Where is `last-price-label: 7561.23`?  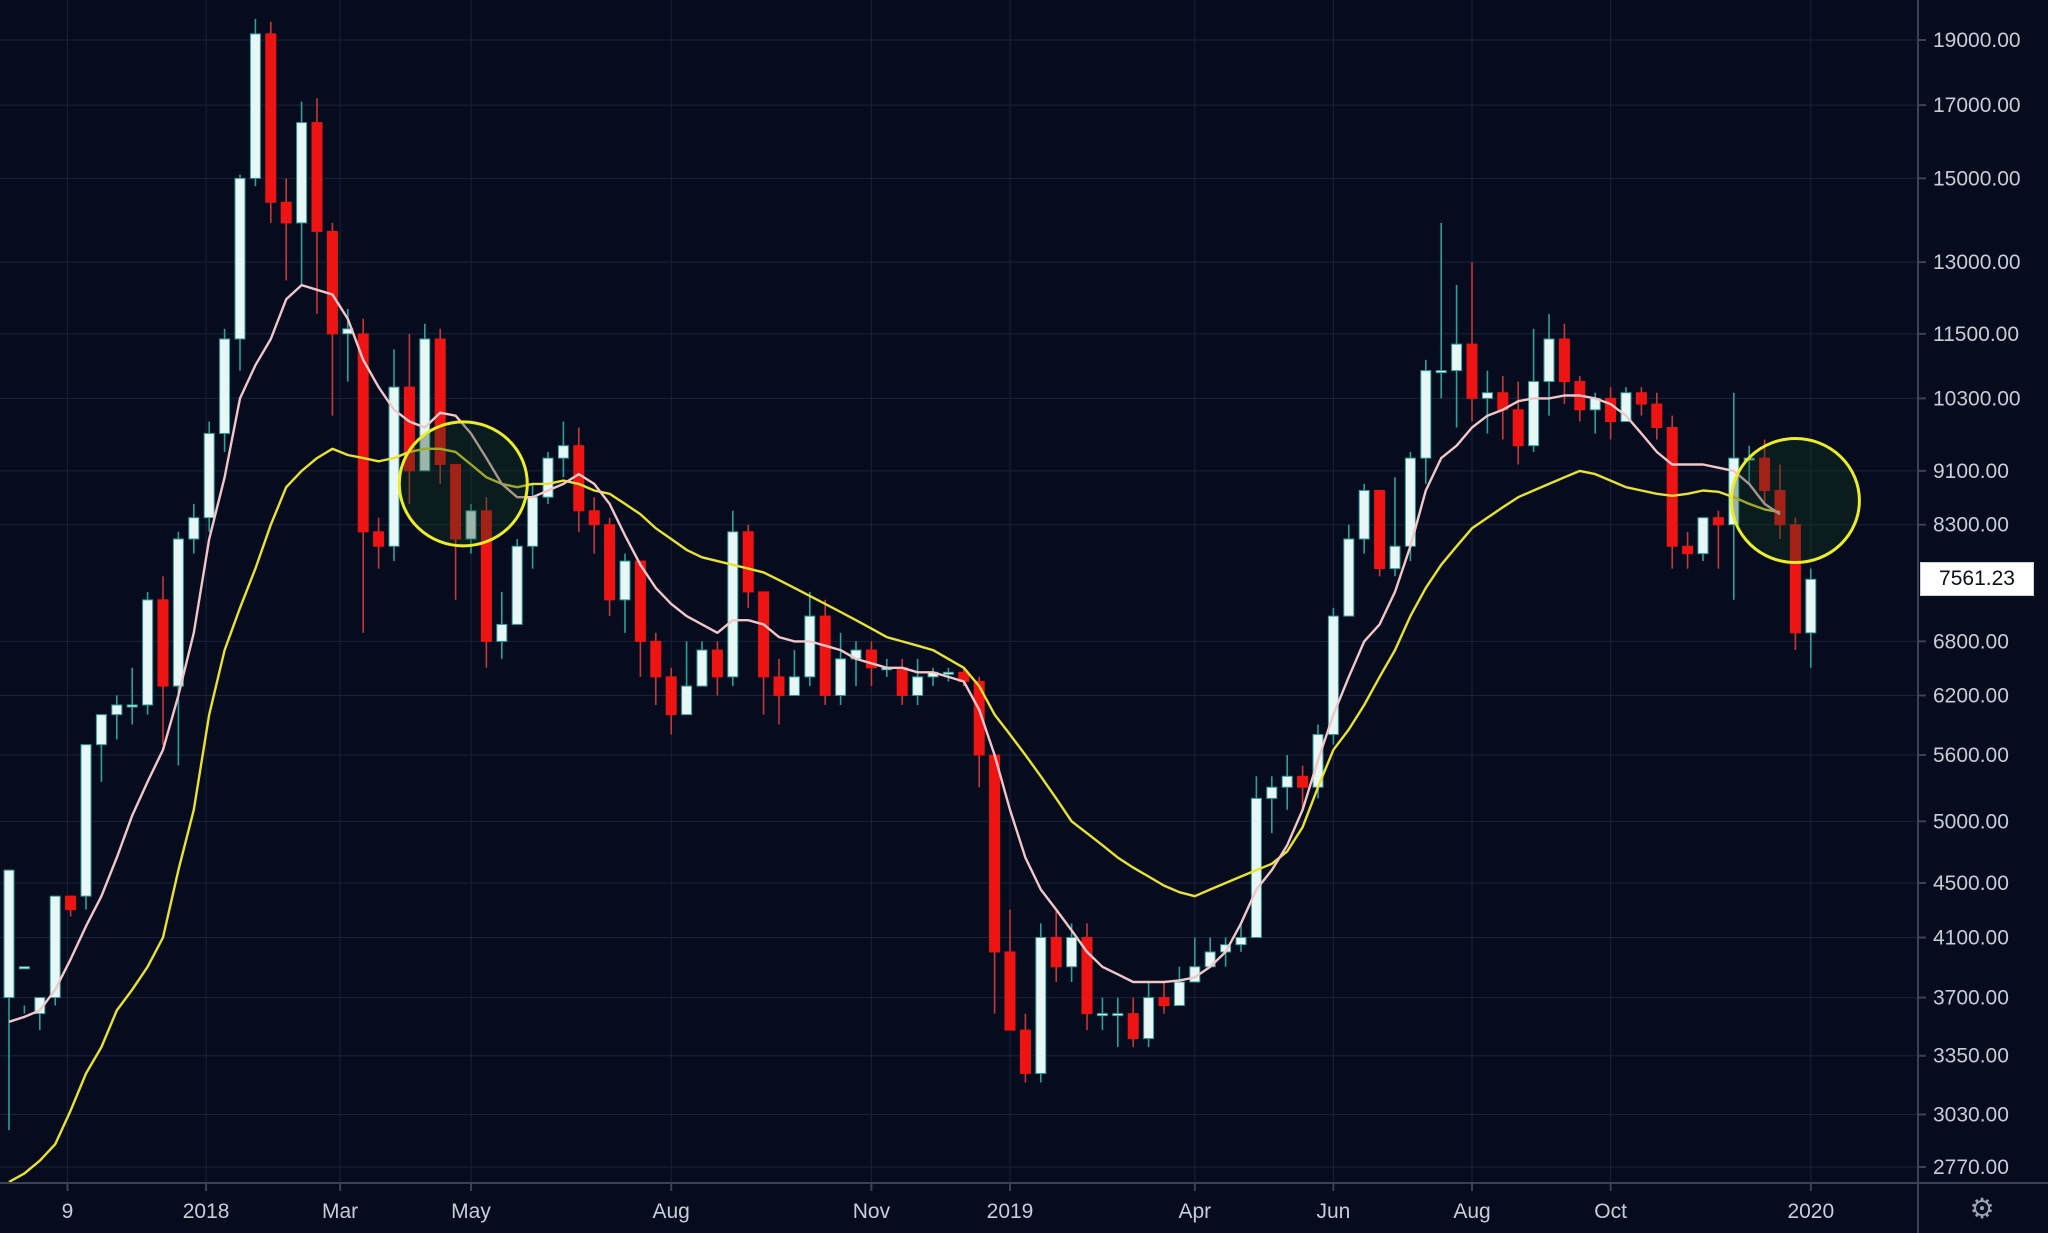 last-price-label: 7561.23 is located at coordinates (1977, 579).